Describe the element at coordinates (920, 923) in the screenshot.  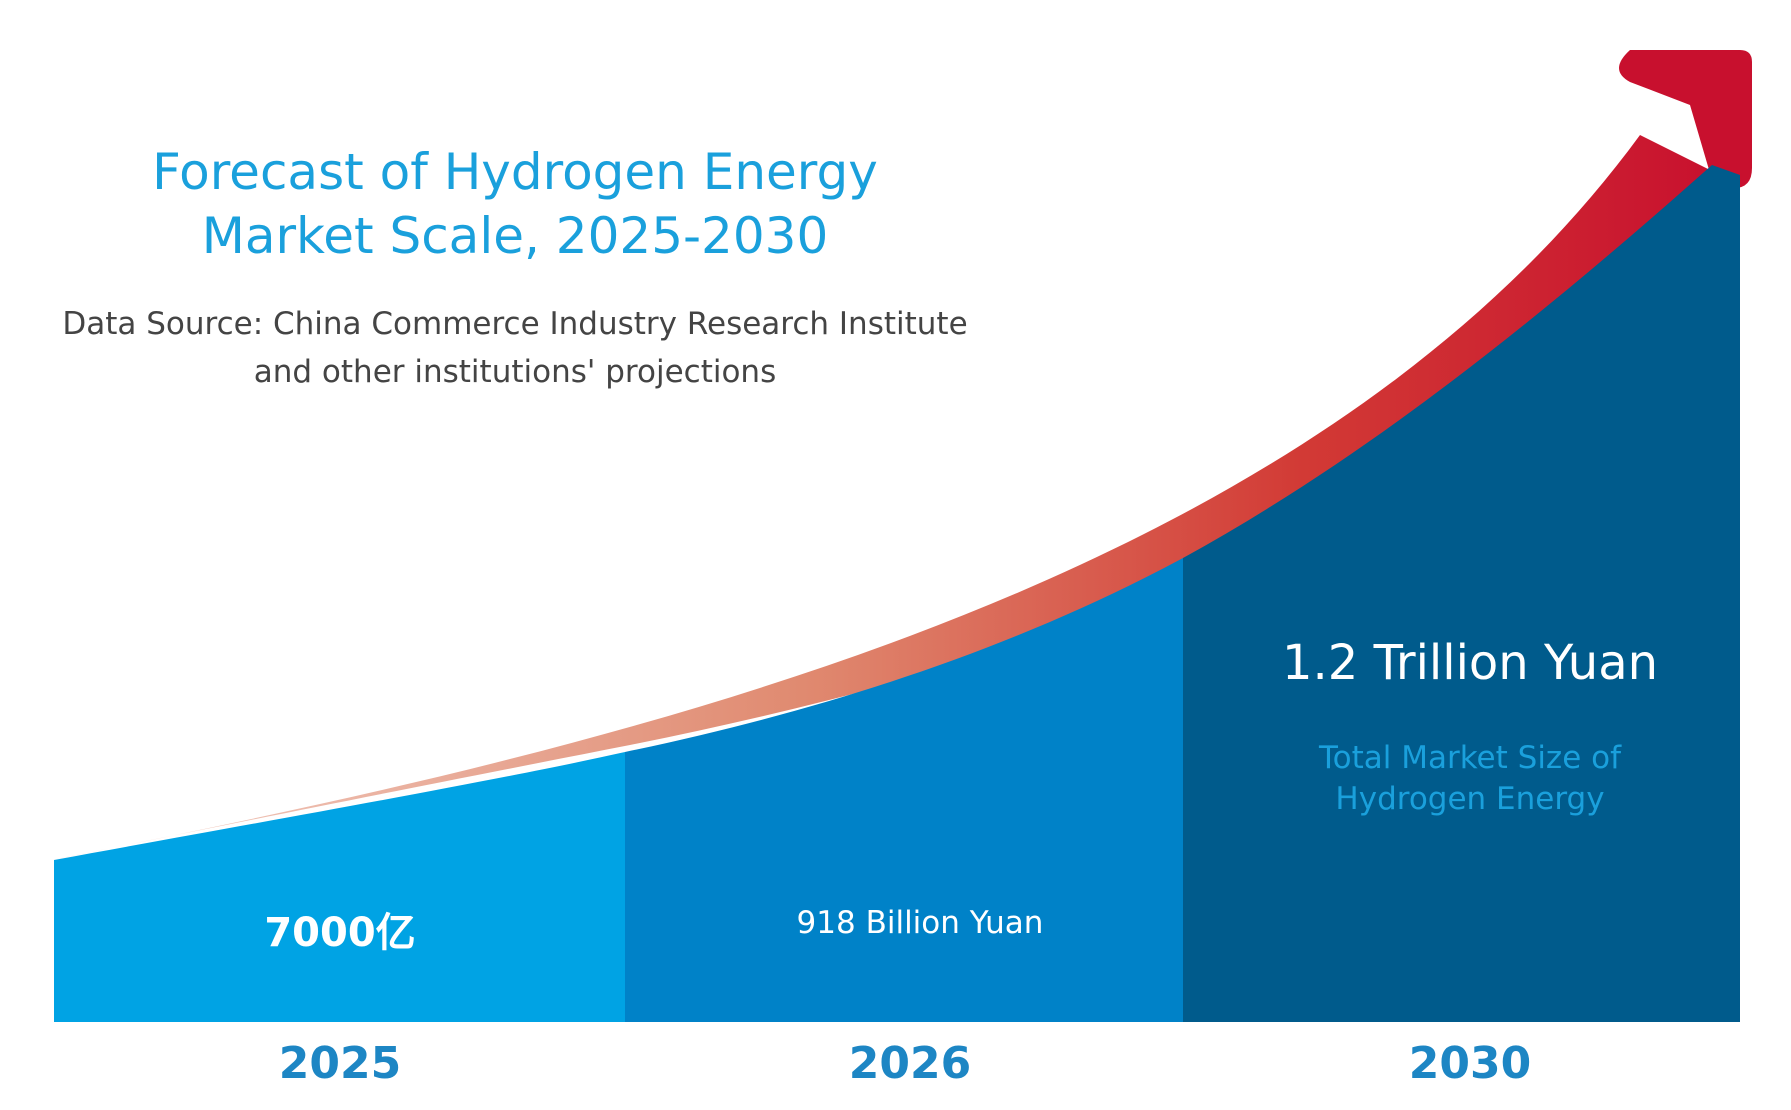
I see `value-label-2026: 918 Billion Yuan` at that location.